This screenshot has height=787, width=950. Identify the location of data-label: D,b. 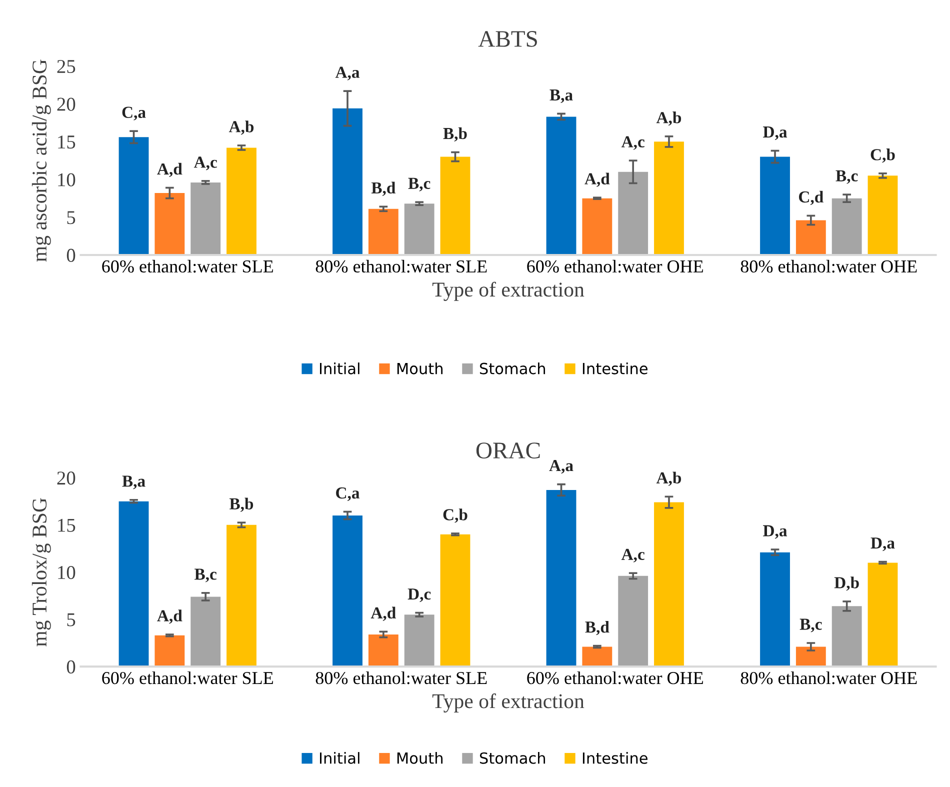
(846, 583).